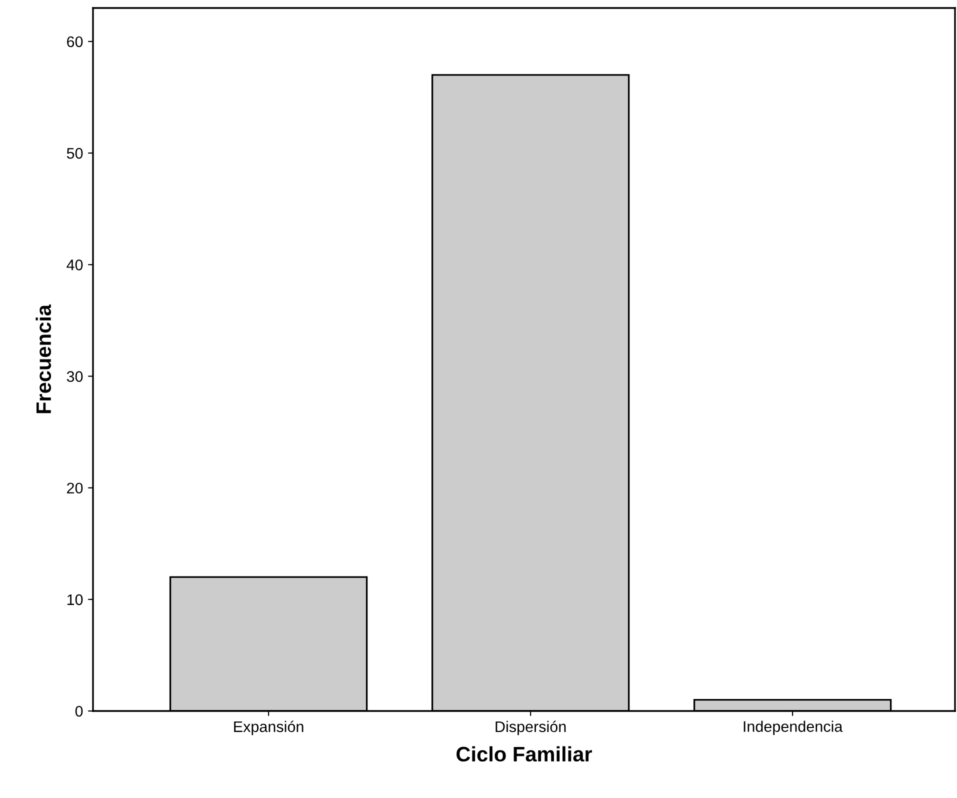 The height and width of the screenshot is (798, 957). What do you see at coordinates (793, 727) in the screenshot?
I see `x-tick-label: Independencia` at bounding box center [793, 727].